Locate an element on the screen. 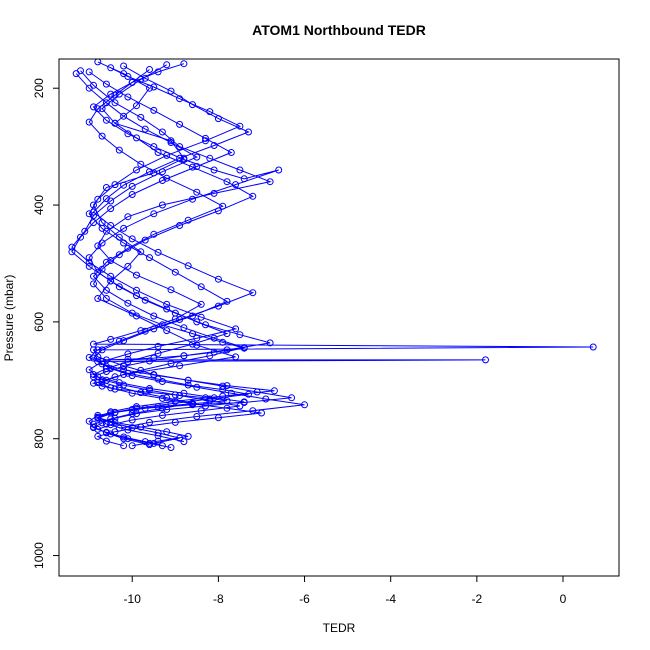  y-tick-label: 600 is located at coordinates (39, 322).